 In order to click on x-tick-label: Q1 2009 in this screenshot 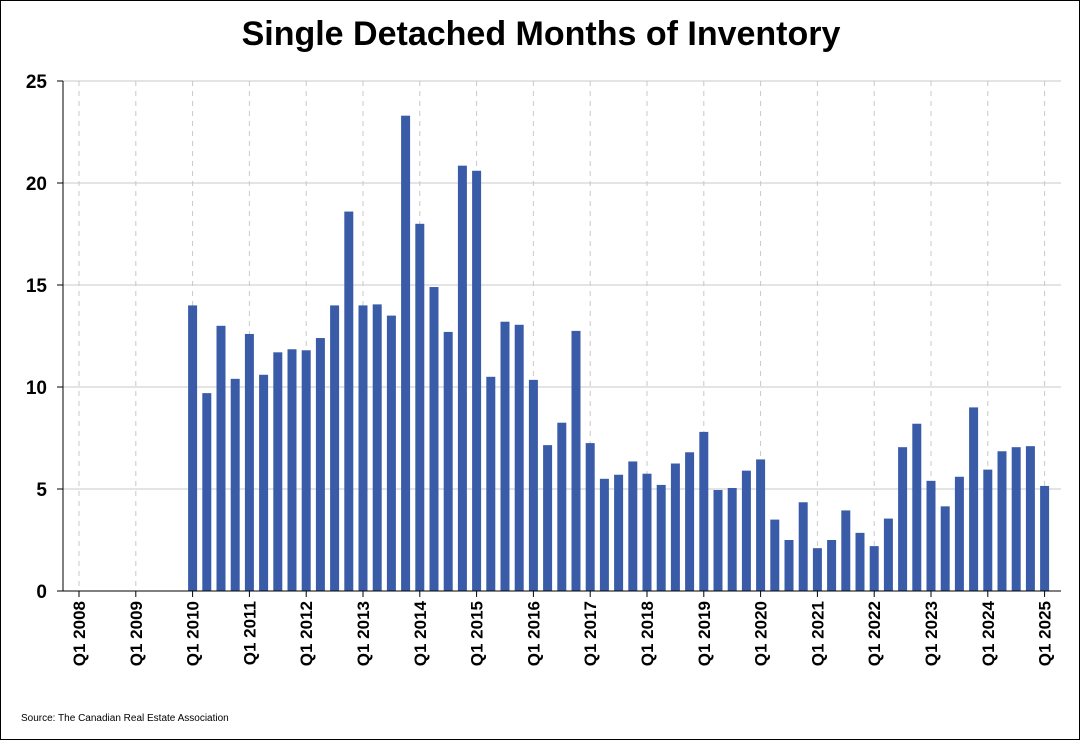, I will do `click(136, 633)`.